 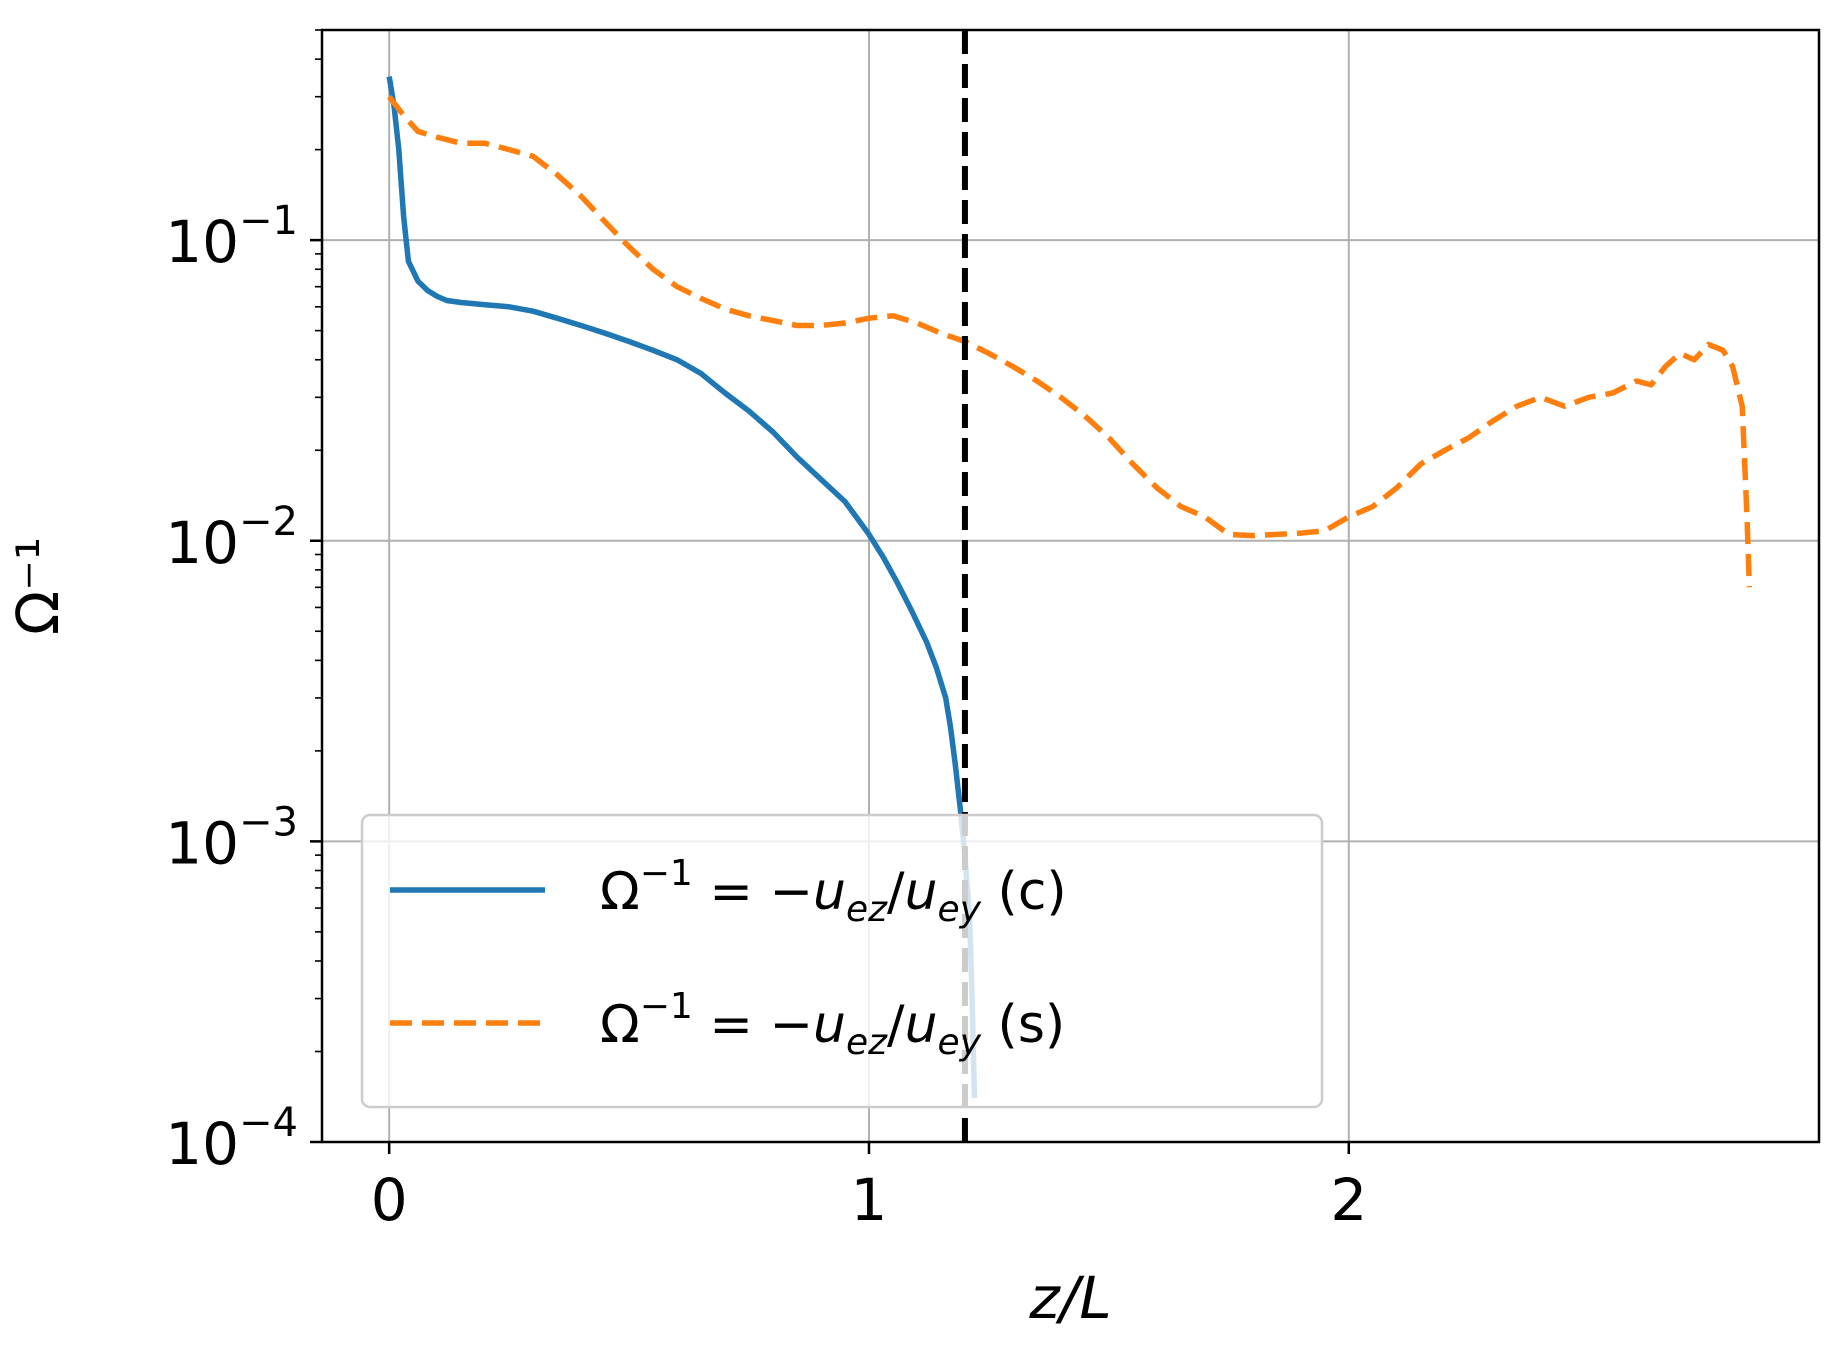 What do you see at coordinates (832, 1024) in the screenshot?
I see `legend-label-1: Ω−1 = −uez/uey (s)` at bounding box center [832, 1024].